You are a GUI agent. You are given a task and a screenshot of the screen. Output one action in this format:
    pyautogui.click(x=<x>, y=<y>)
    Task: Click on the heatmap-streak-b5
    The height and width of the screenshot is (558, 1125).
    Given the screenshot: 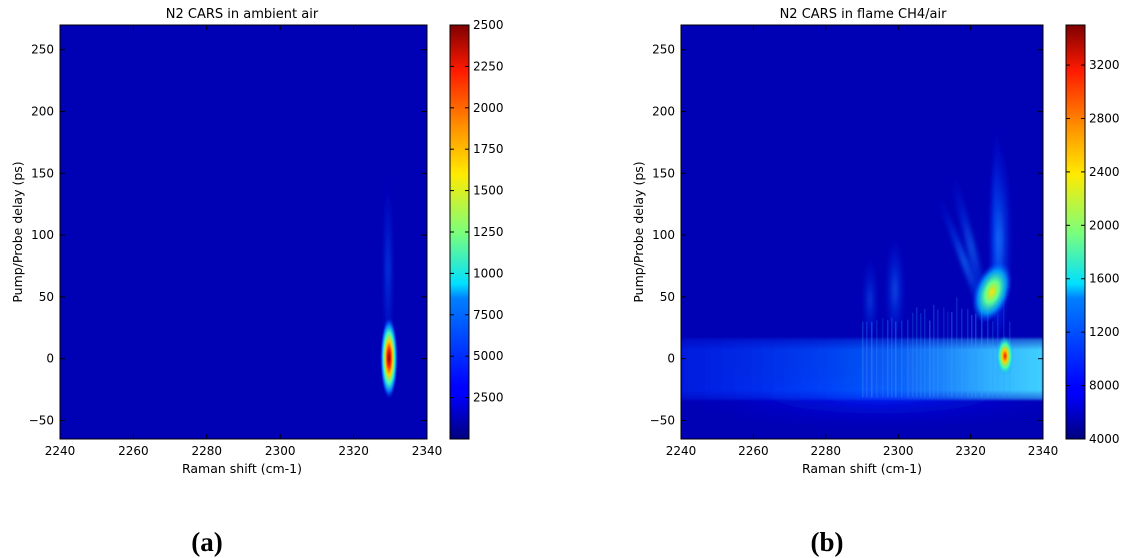 What is the action you would take?
    pyautogui.click(x=895, y=290)
    